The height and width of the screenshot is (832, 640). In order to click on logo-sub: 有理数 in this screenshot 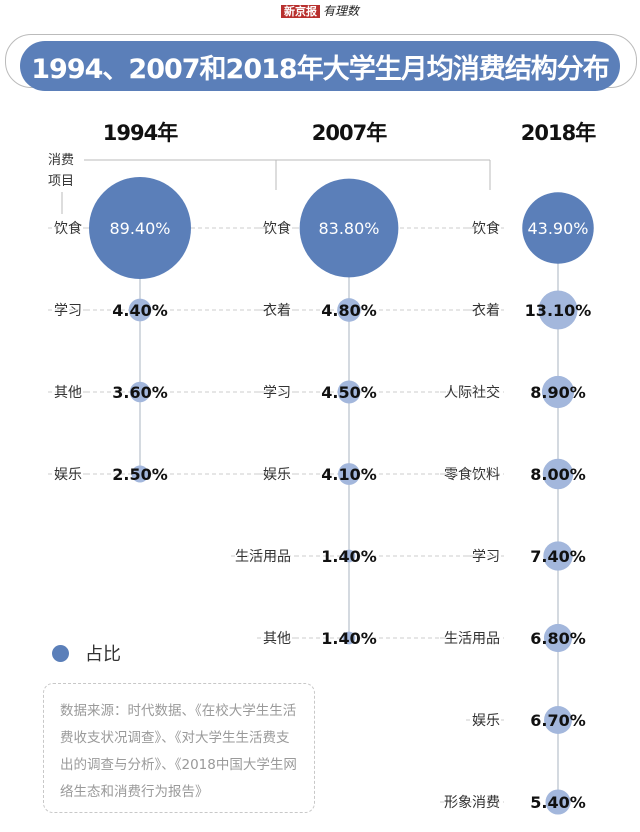, I will do `click(340, 11)`.